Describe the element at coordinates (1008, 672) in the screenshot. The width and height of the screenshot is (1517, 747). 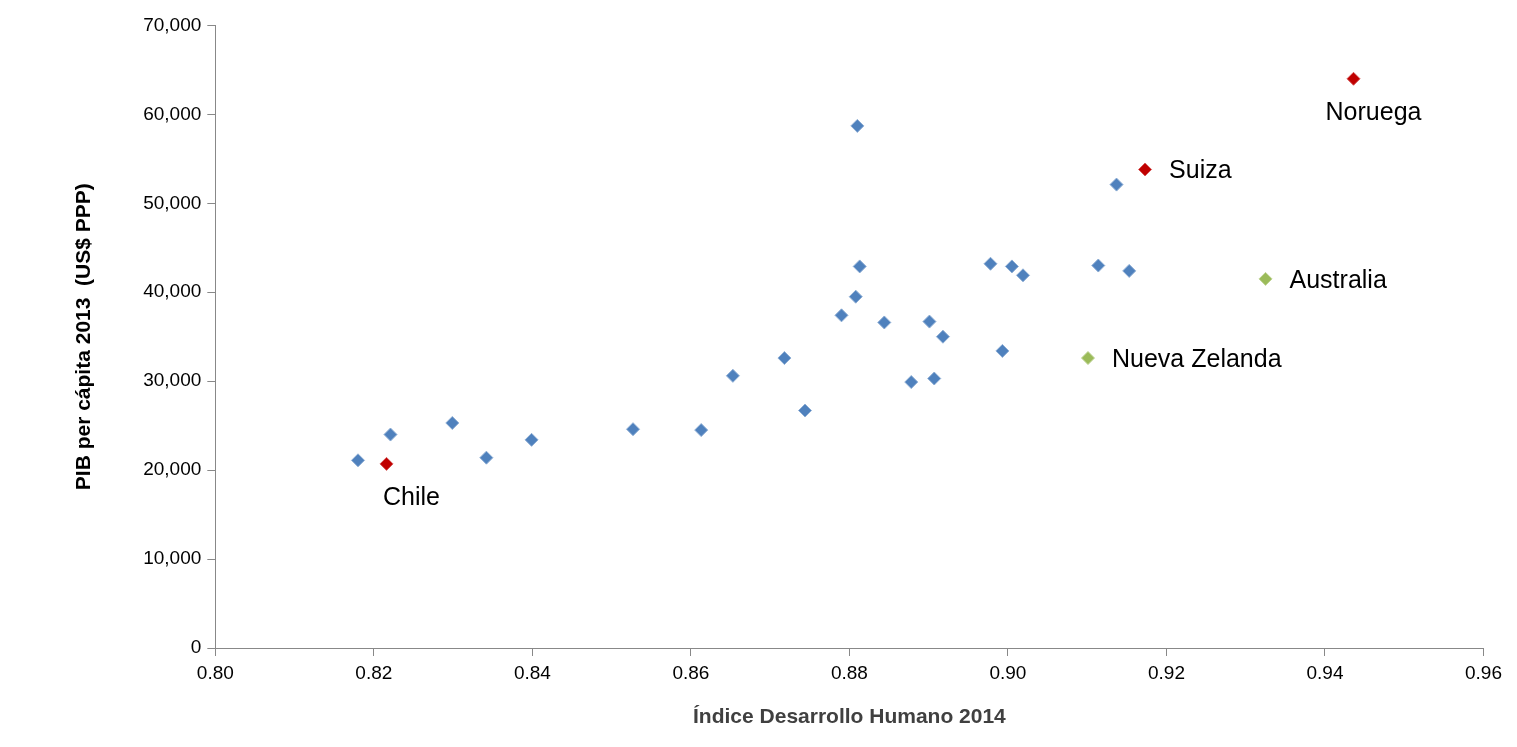
I see `x-tick-label: 0.90` at that location.